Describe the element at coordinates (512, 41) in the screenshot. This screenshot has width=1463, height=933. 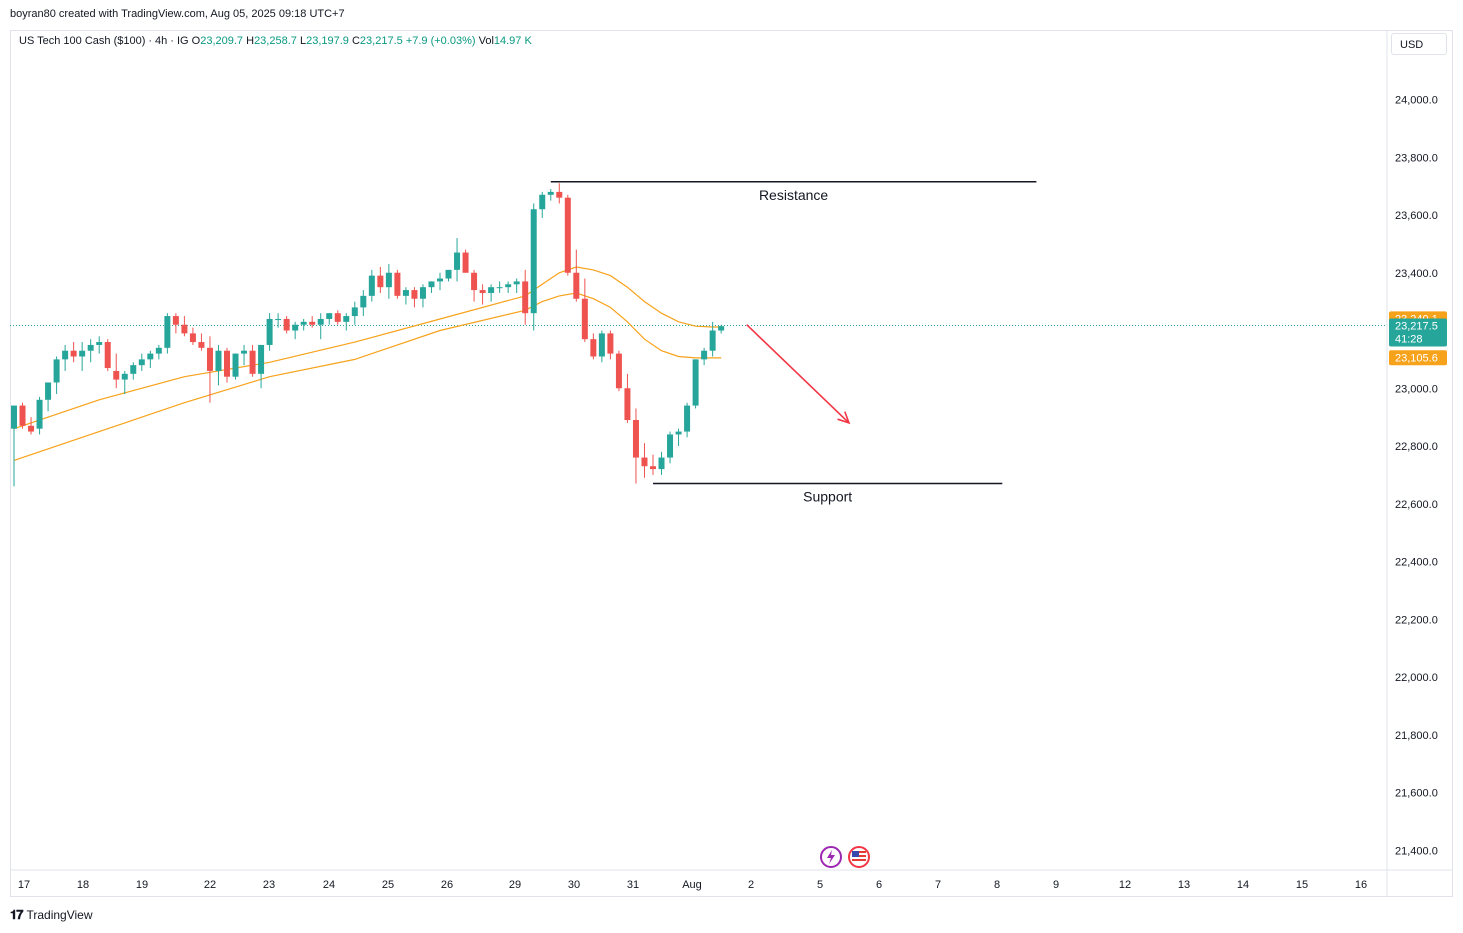
I see `legend-vol: 14.97 K` at that location.